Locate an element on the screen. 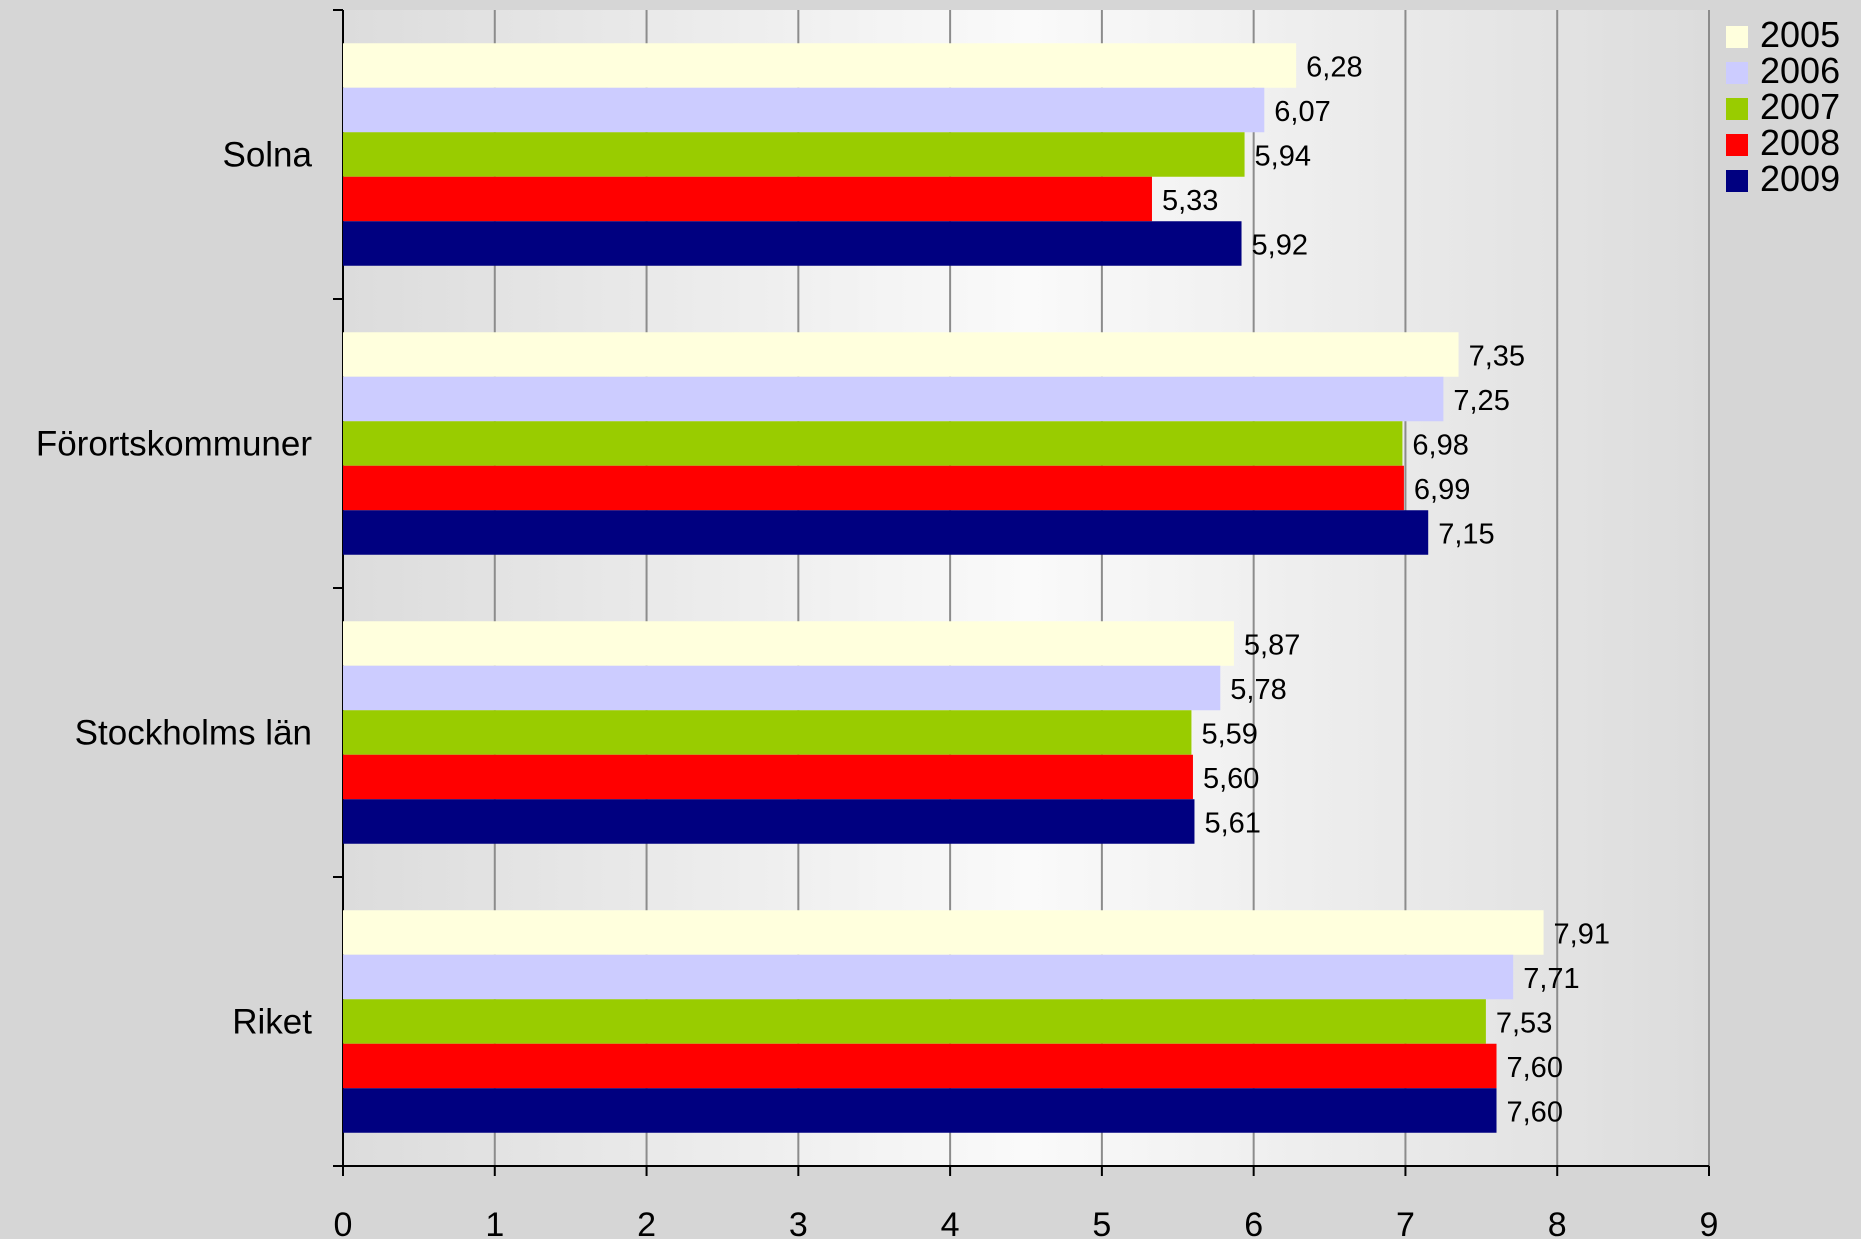 The width and height of the screenshot is (1861, 1239). legend-label: 2006 is located at coordinates (1800, 70).